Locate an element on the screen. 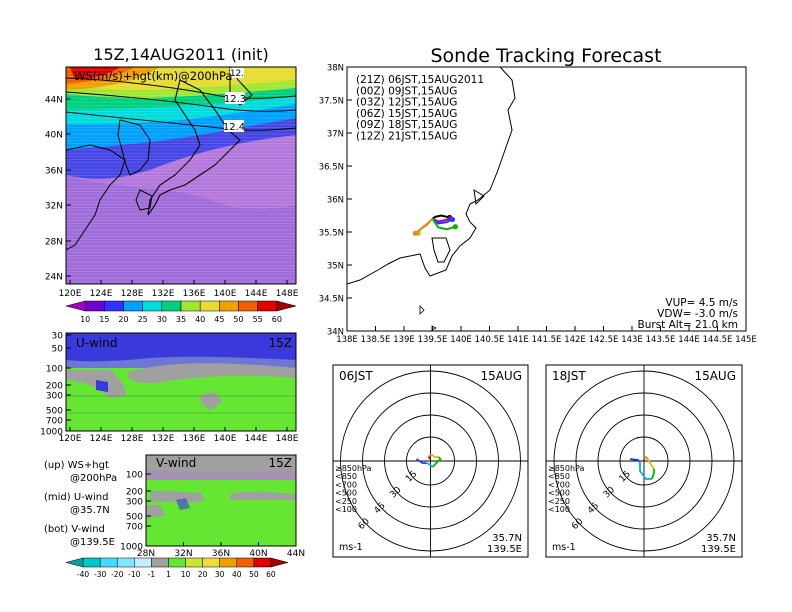 The image size is (792, 612). lat-ticks: 44N 40N 36N 32N 28N 24N is located at coordinates (58, 189).